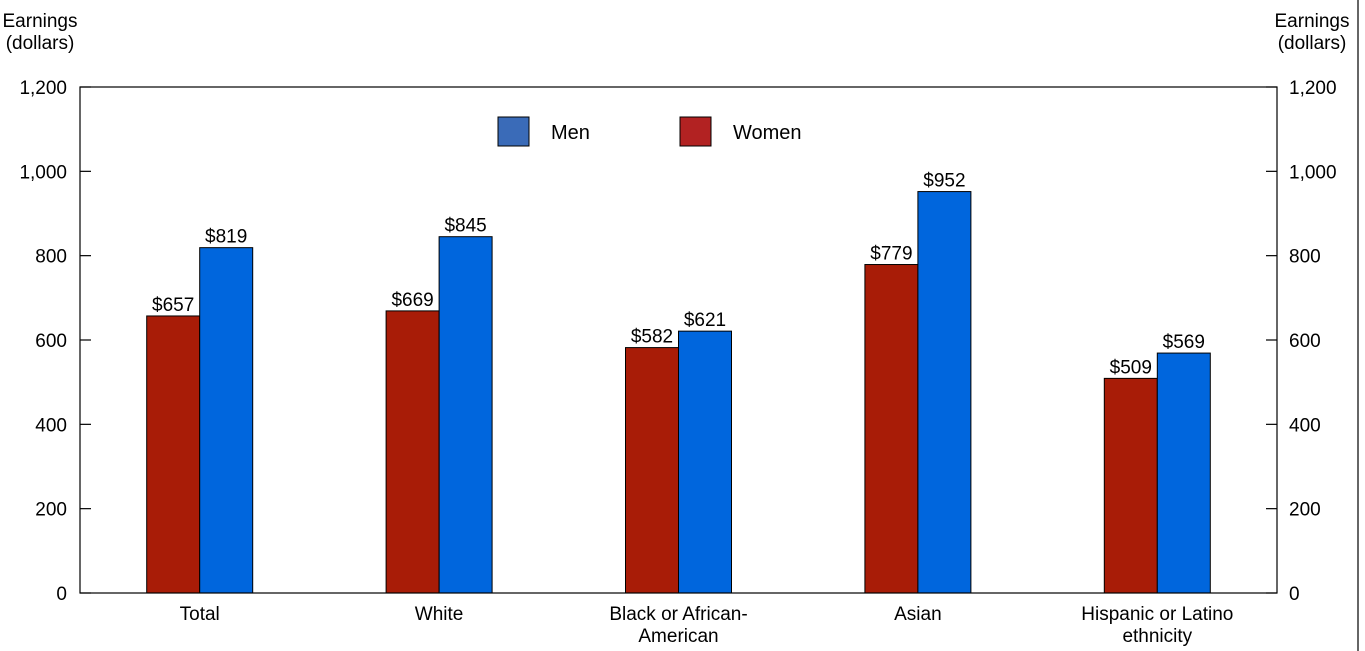 The image size is (1365, 651). Describe the element at coordinates (61, 594) in the screenshot. I see `left-y-tick-label: 0` at that location.